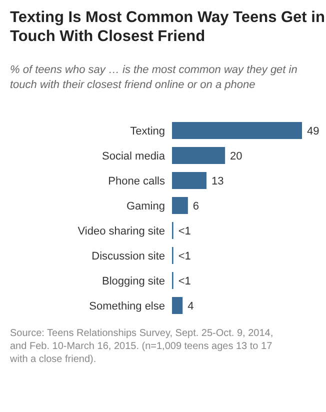 Image resolution: width=326 pixels, height=412 pixels. Describe the element at coordinates (134, 156) in the screenshot. I see `y-tick-label: Social media` at that location.